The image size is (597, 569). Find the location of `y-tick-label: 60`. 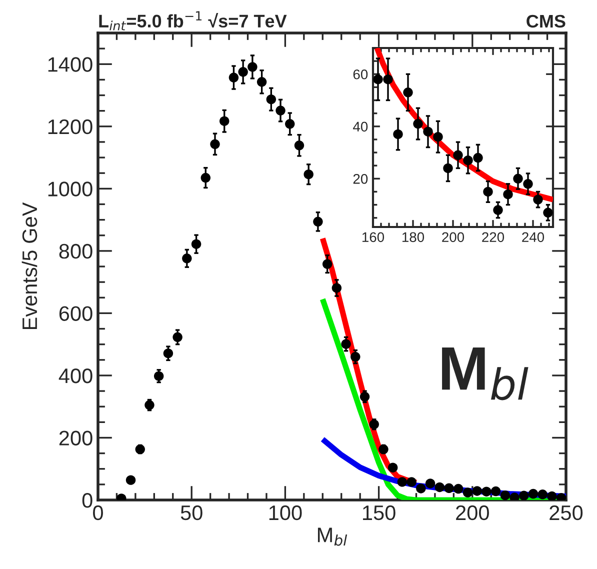

y-tick-label: 60 is located at coordinates (360, 74).